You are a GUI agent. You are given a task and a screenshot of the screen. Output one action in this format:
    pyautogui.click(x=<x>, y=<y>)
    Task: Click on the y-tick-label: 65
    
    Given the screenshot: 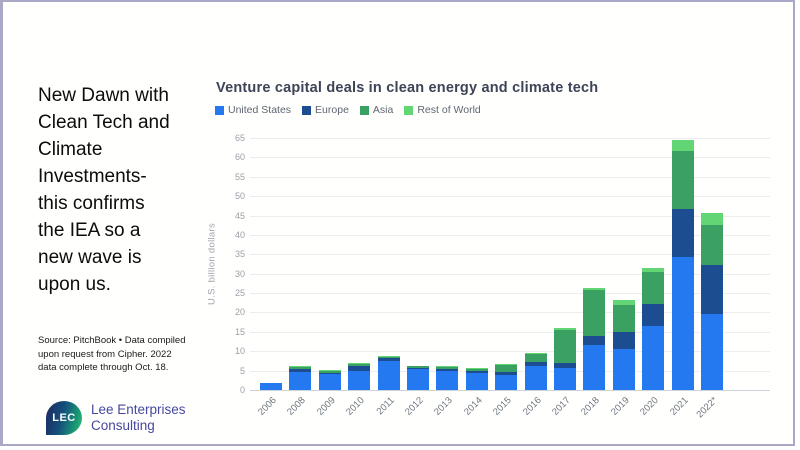 What is the action you would take?
    pyautogui.click(x=239, y=138)
    